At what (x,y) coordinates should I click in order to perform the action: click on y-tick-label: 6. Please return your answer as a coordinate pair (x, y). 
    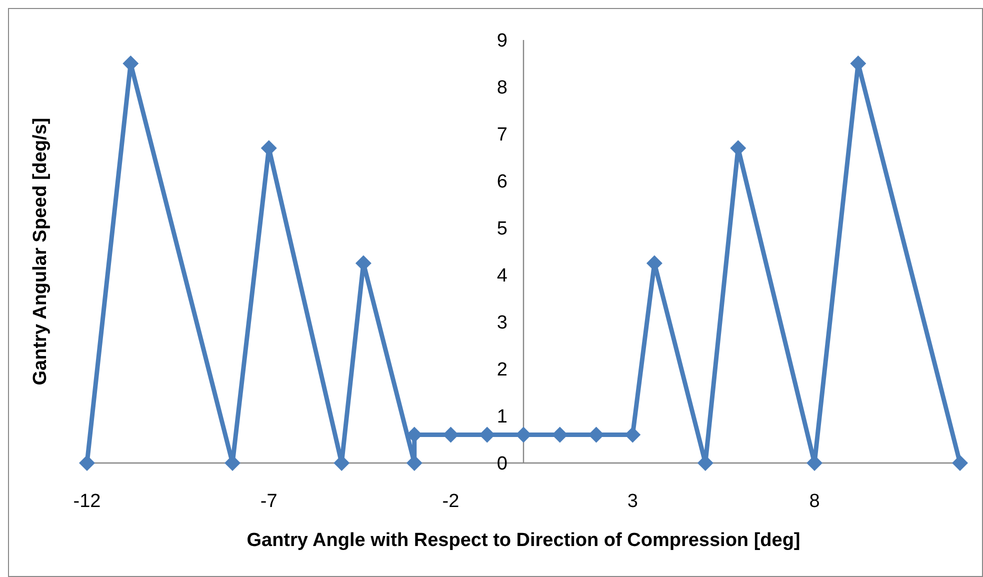
    Looking at the image, I should click on (502, 182).